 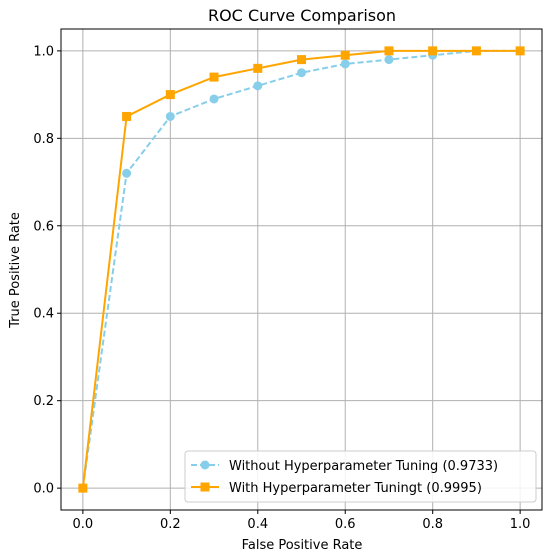 I want to click on y-tick-label-0-0: 0.0, so click(x=43, y=489).